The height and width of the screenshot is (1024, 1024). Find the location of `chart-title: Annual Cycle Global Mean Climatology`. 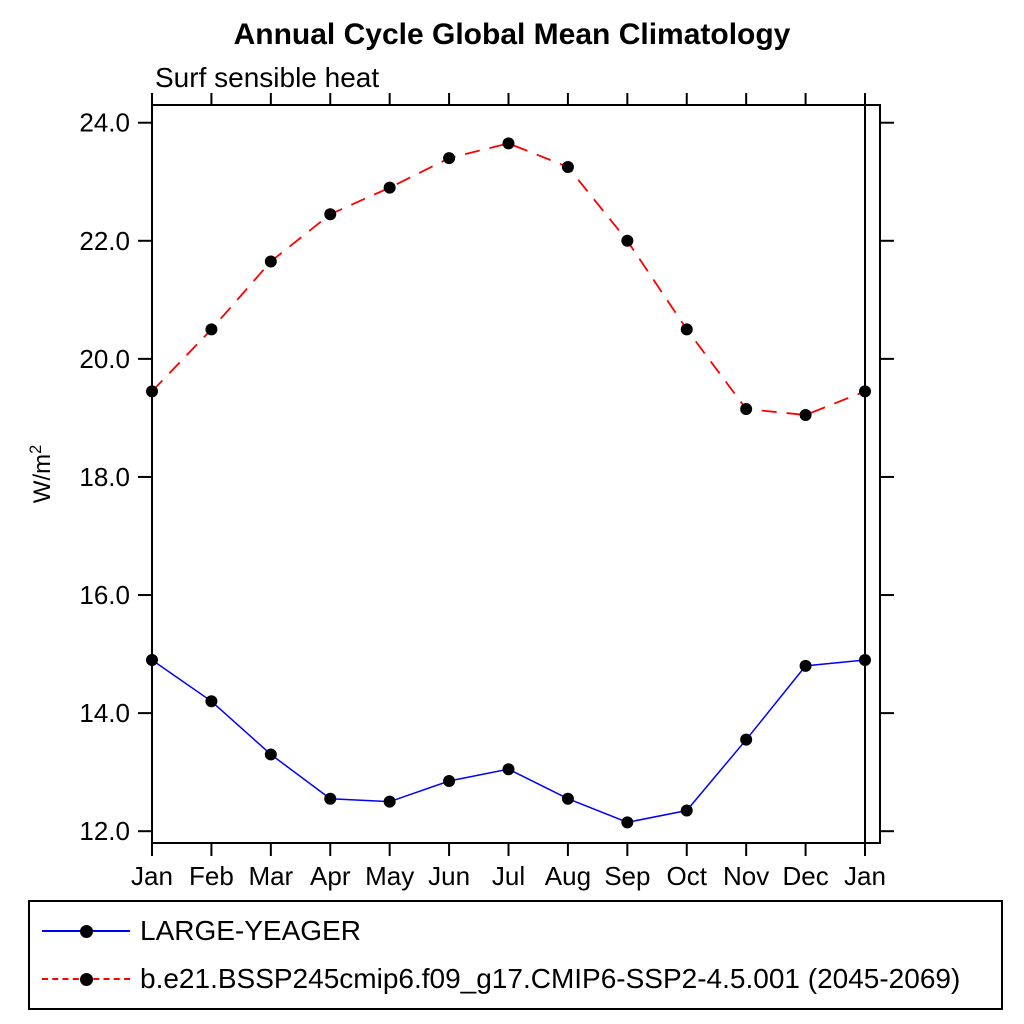

chart-title: Annual Cycle Global Mean Climatology is located at coordinates (512, 34).